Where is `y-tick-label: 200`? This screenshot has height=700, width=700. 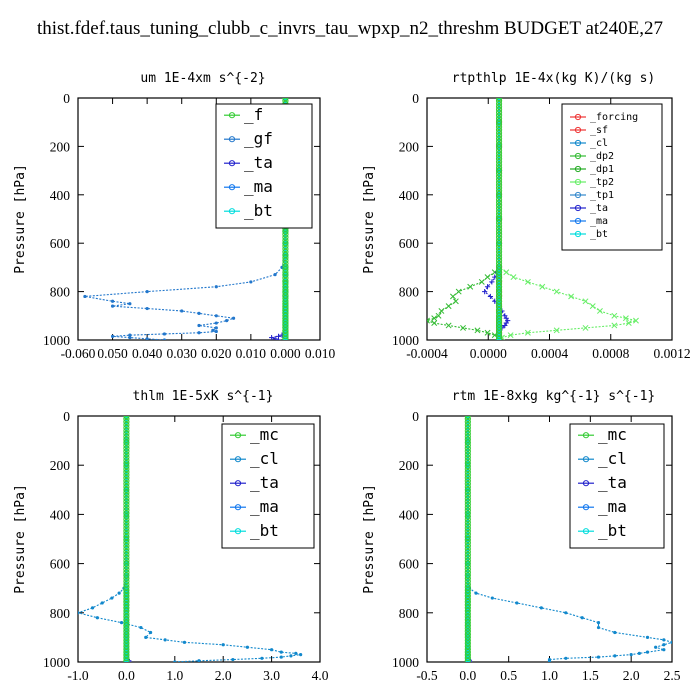
y-tick-label: 200 is located at coordinates (409, 465).